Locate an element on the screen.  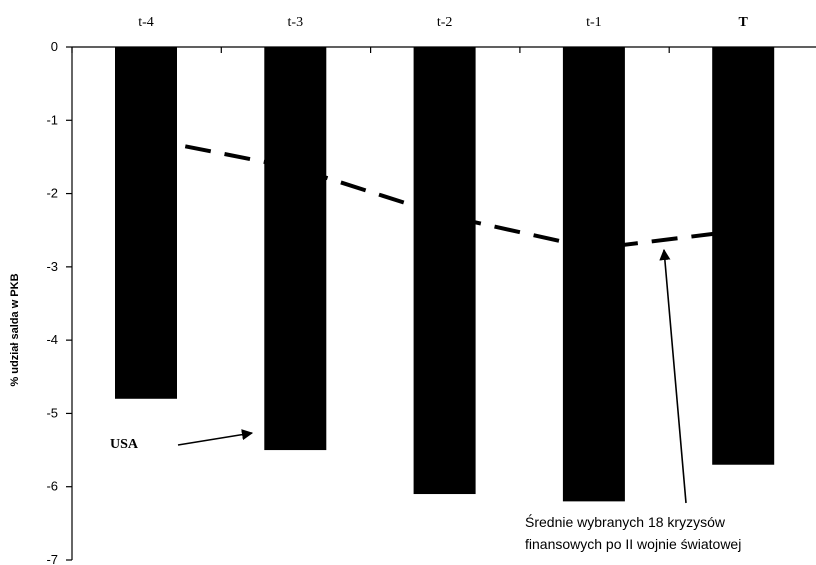
y-axis-label: % udział salda w PKB is located at coordinates (15, 329).